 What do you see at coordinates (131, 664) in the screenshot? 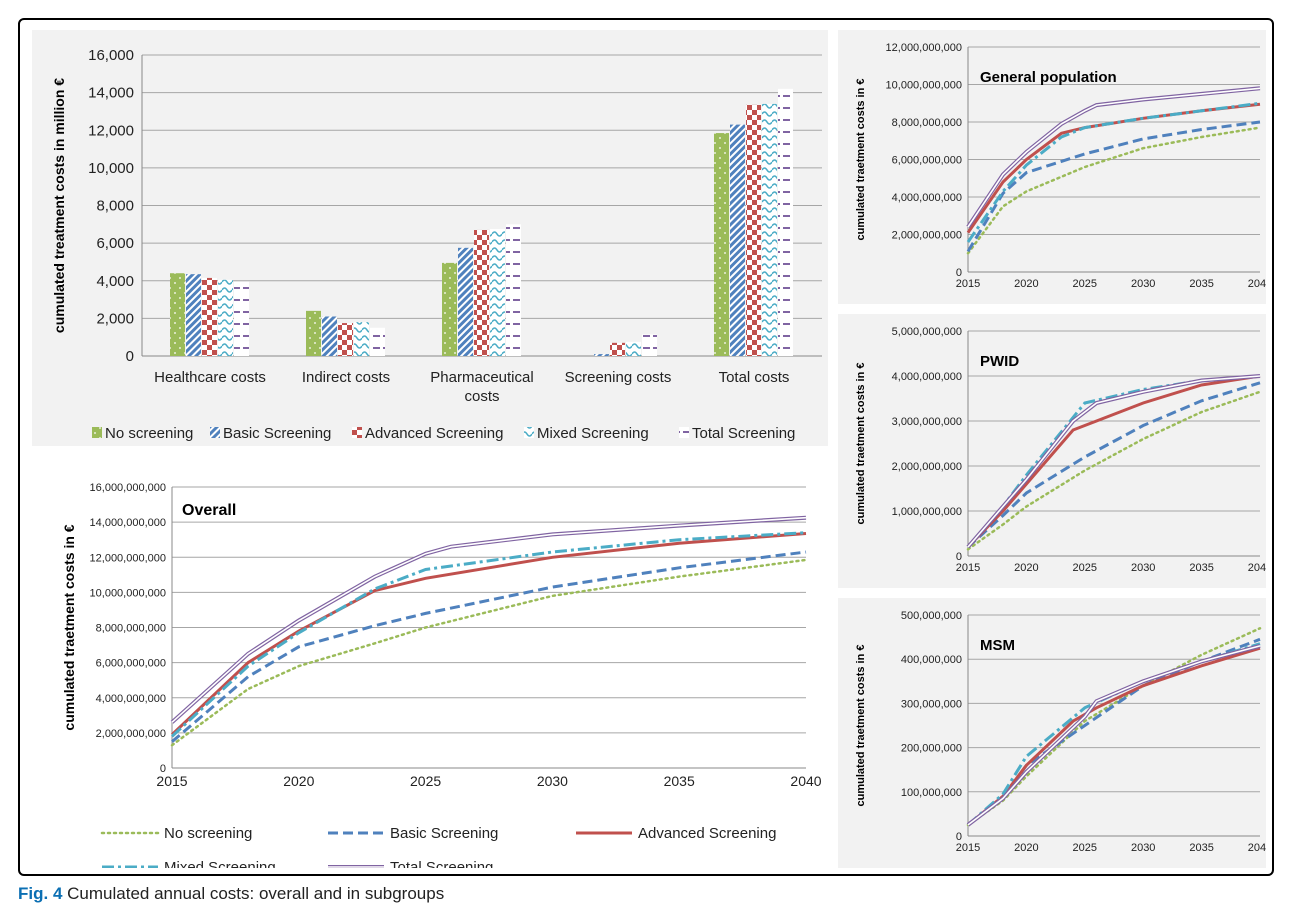
I see `y-tick-label: 6,000,000,000` at bounding box center [131, 664].